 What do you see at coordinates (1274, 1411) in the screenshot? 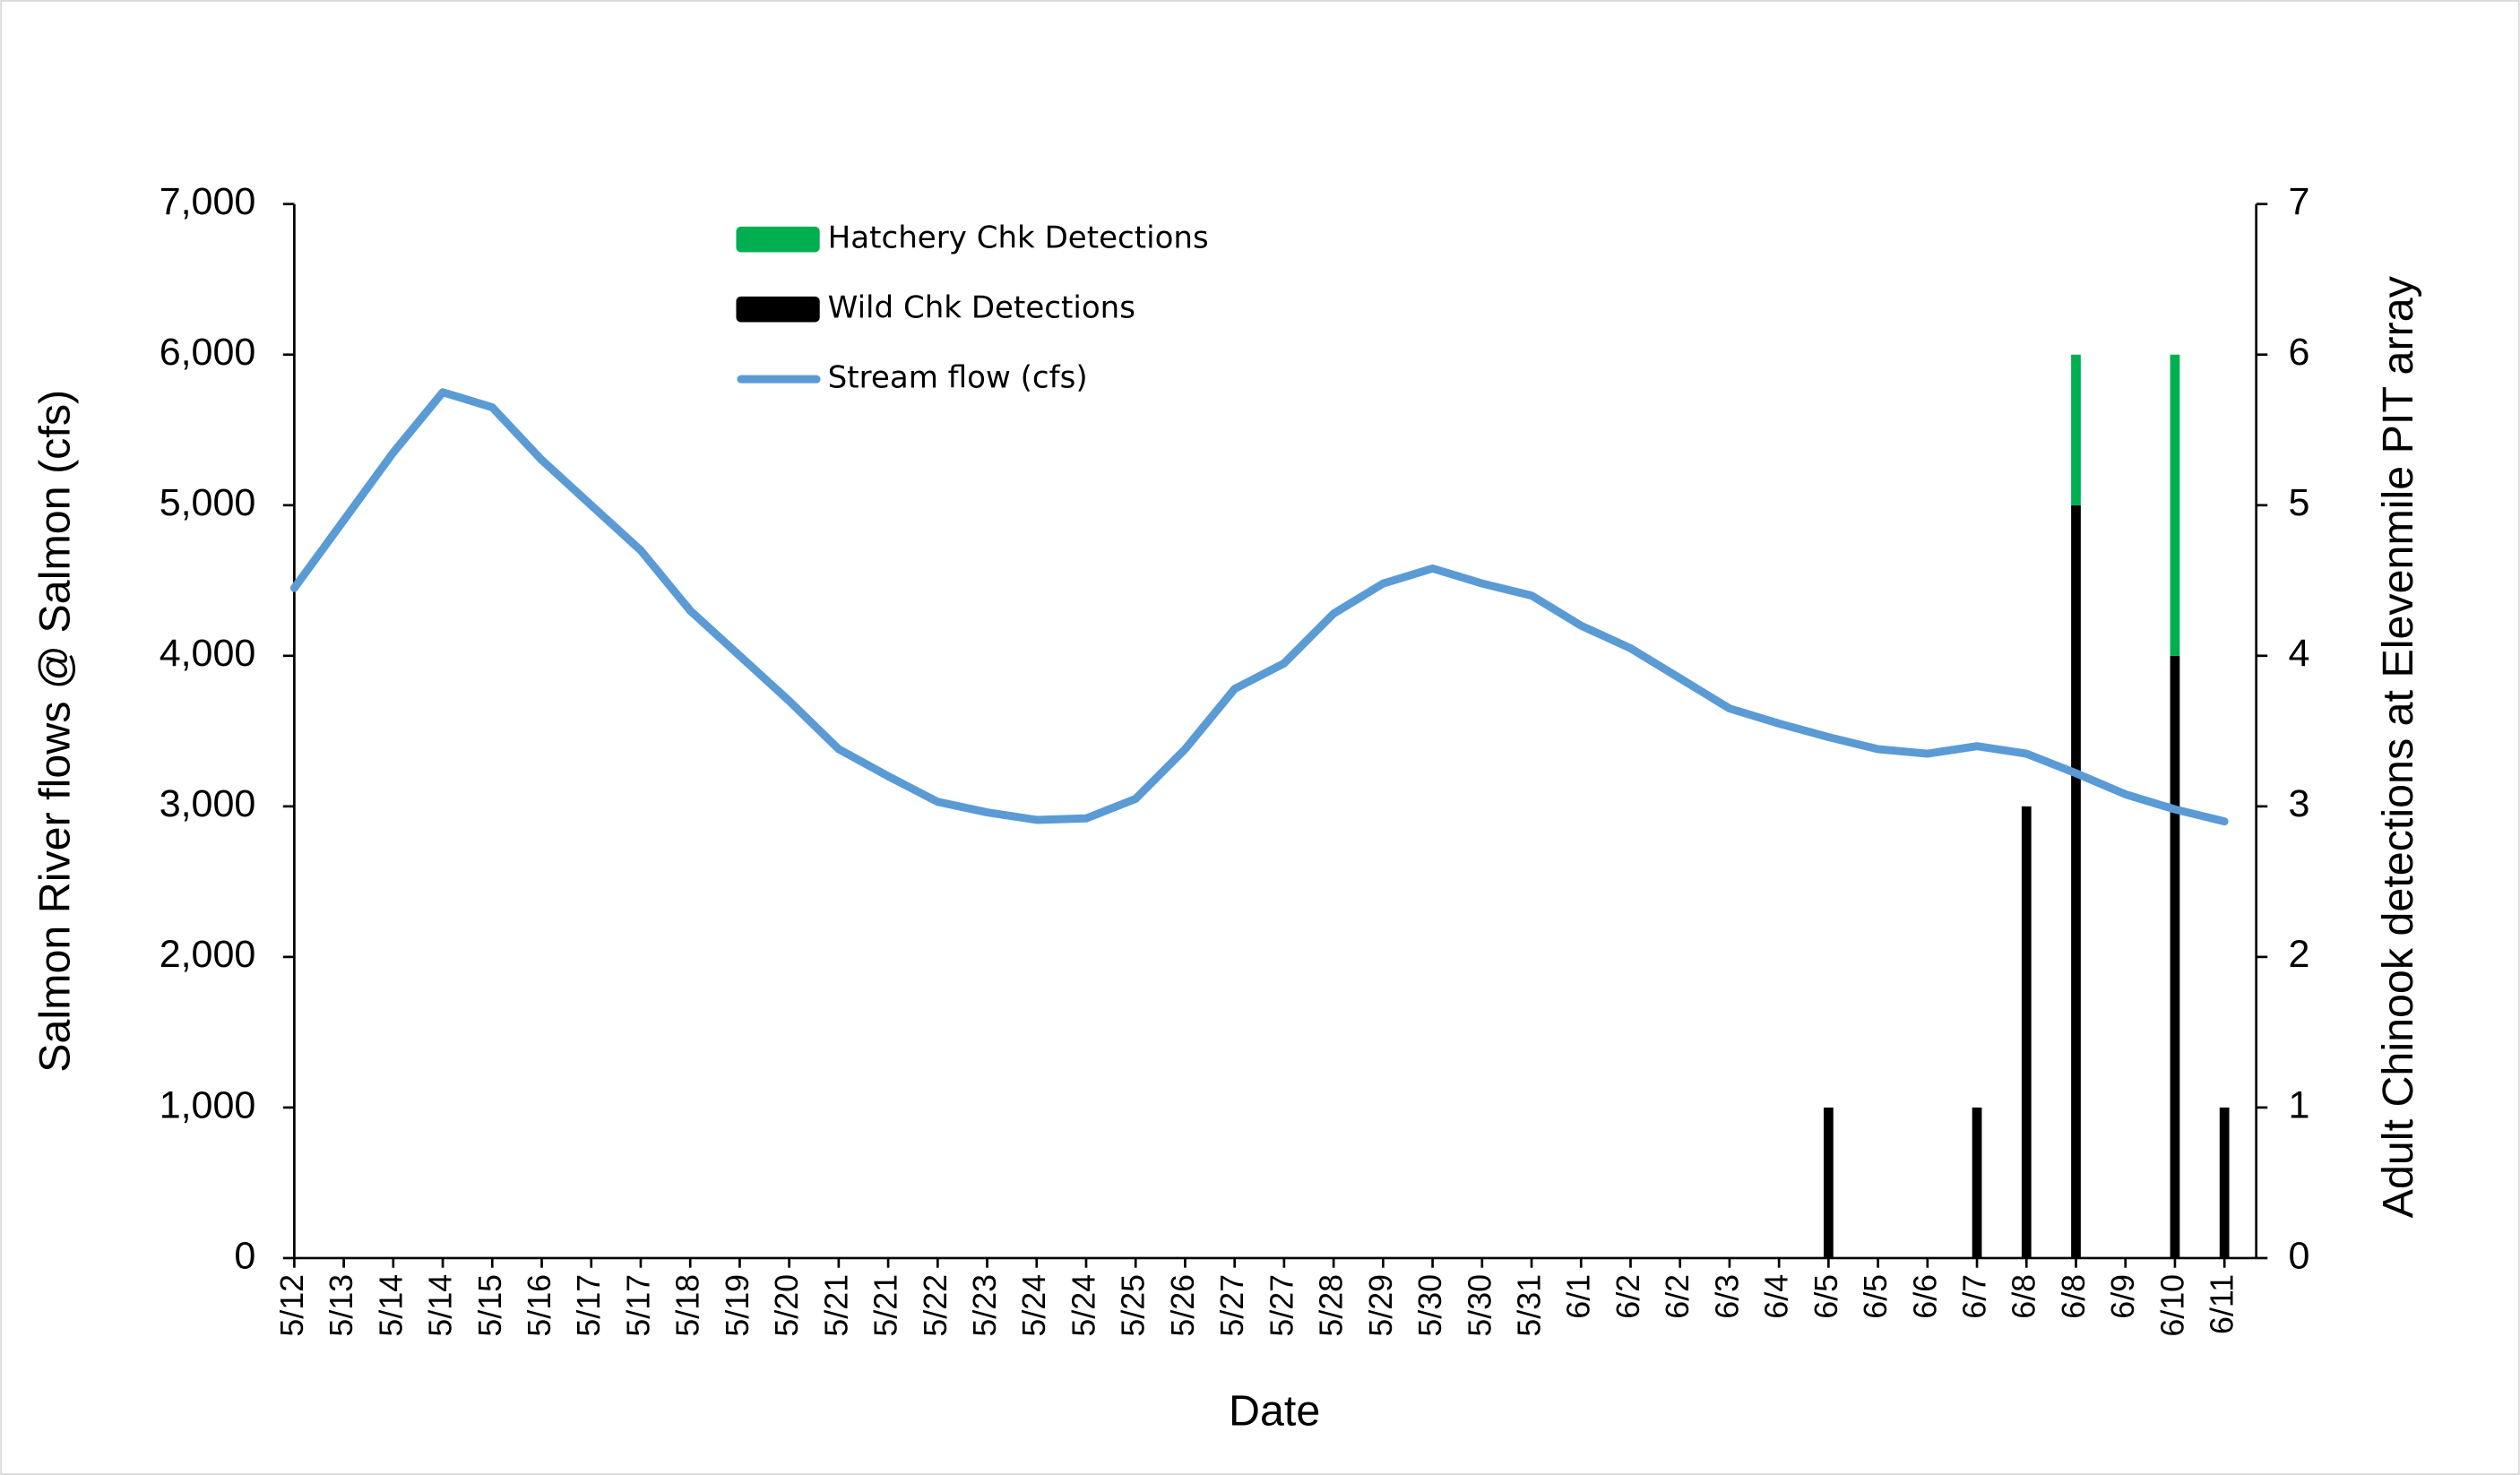
I see `x-axis-title: Date` at bounding box center [1274, 1411].